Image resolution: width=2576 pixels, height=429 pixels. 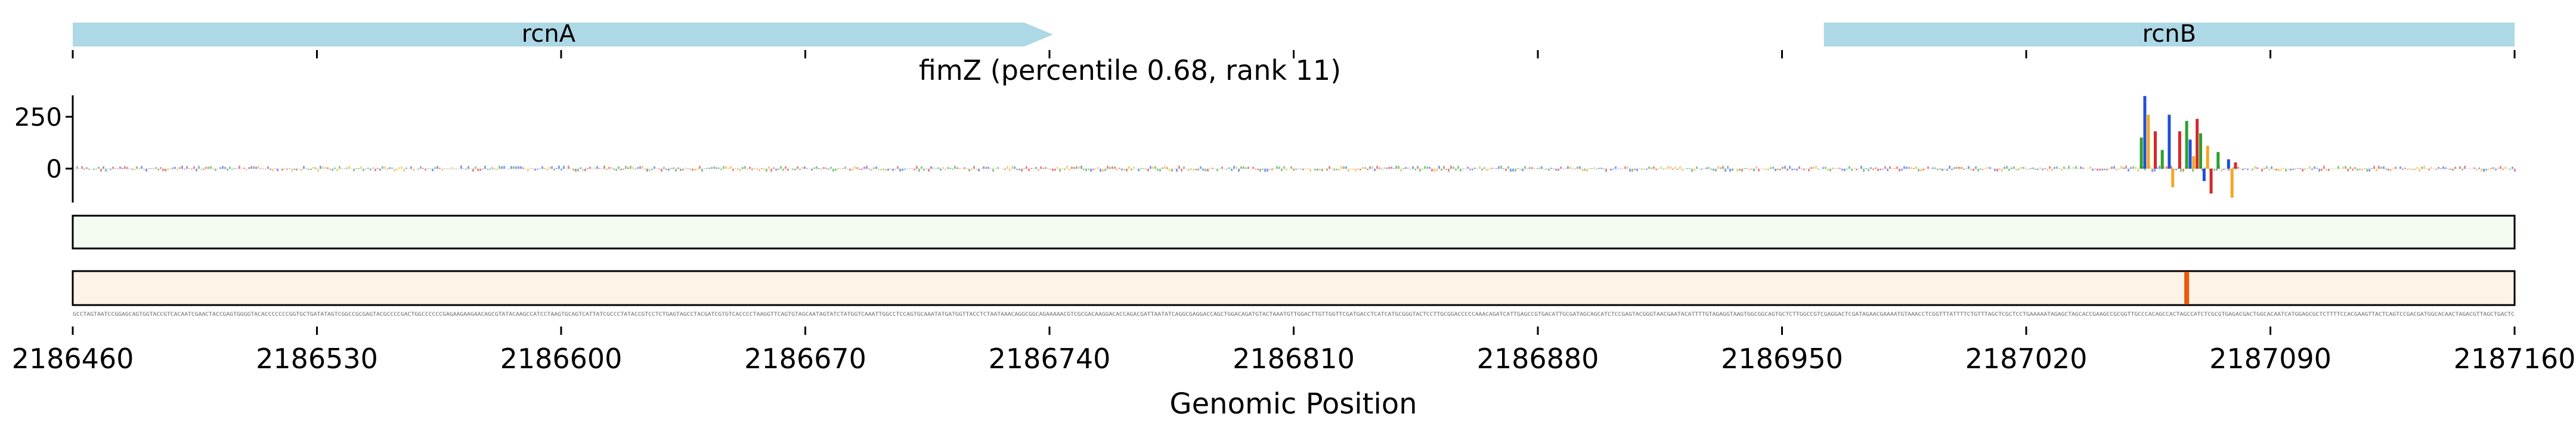 What do you see at coordinates (54, 169) in the screenshot?
I see `attribution-y-tick-label: 0` at bounding box center [54, 169].